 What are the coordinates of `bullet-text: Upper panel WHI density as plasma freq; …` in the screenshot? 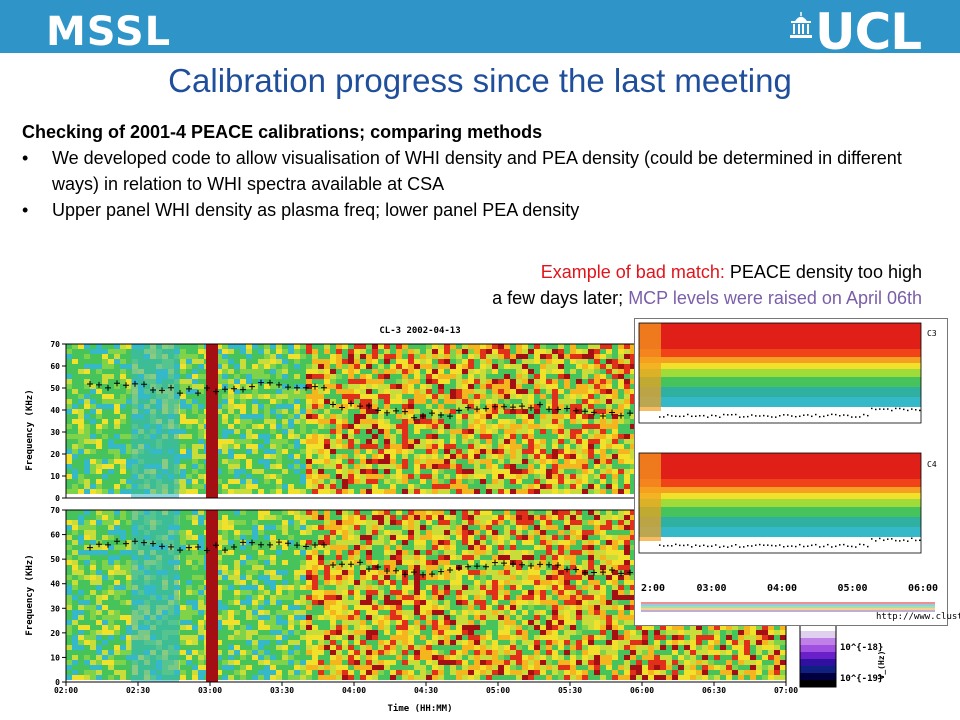 It's located at (316, 210).